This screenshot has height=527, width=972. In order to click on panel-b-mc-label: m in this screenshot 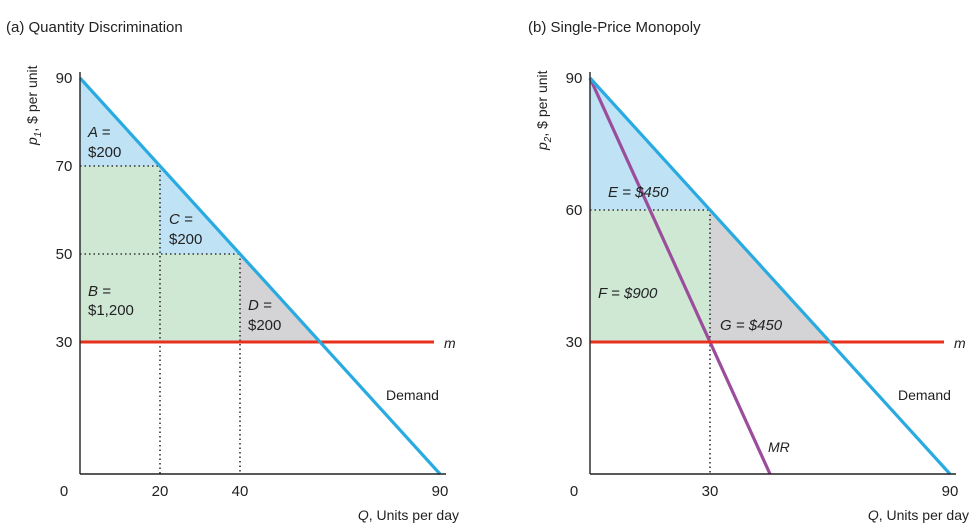, I will do `click(960, 343)`.